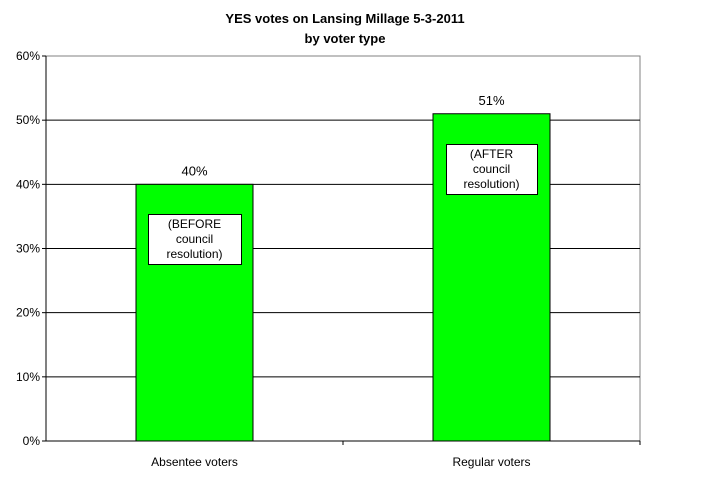 This screenshot has width=720, height=479. I want to click on y-tick-label: 50%, so click(28, 120).